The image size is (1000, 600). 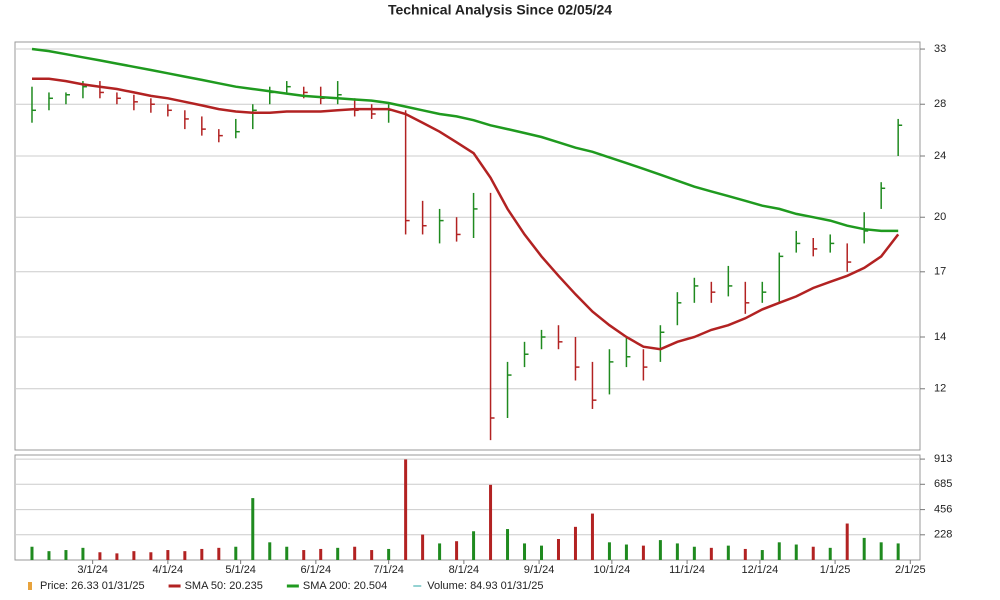 What do you see at coordinates (687, 570) in the screenshot?
I see `x-tick-label: 11/1/24` at bounding box center [687, 570].